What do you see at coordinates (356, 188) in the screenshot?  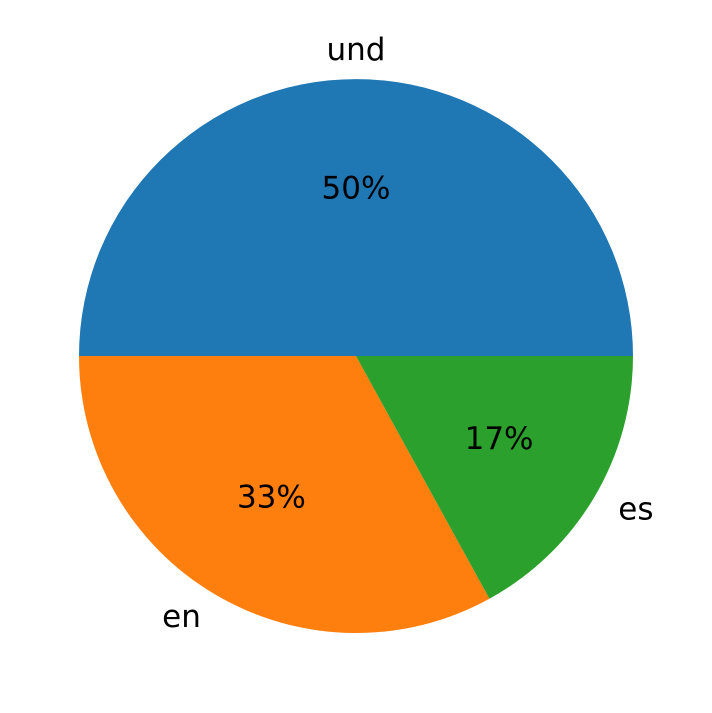 I see `value-label: 50%` at bounding box center [356, 188].